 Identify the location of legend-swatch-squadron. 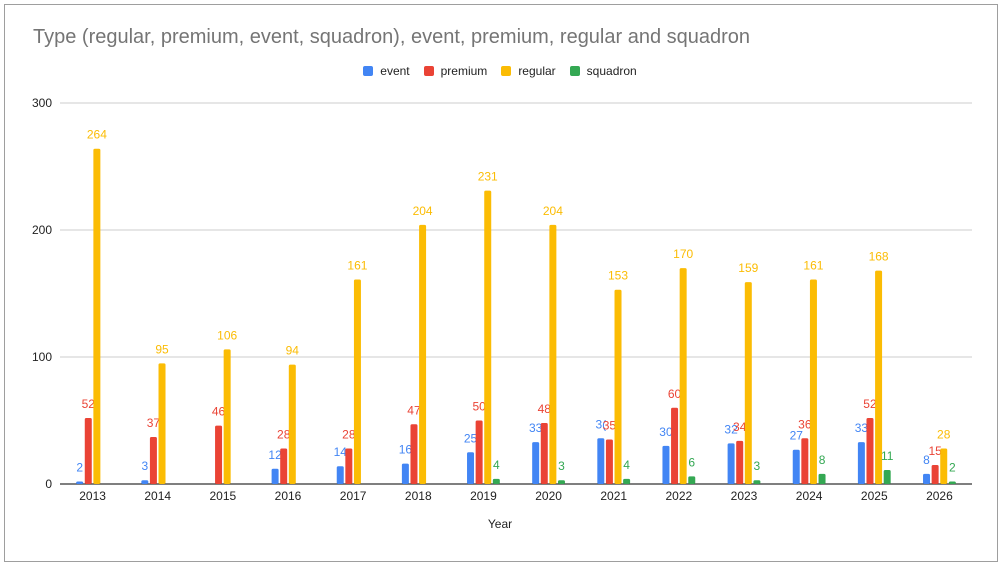
(574, 71).